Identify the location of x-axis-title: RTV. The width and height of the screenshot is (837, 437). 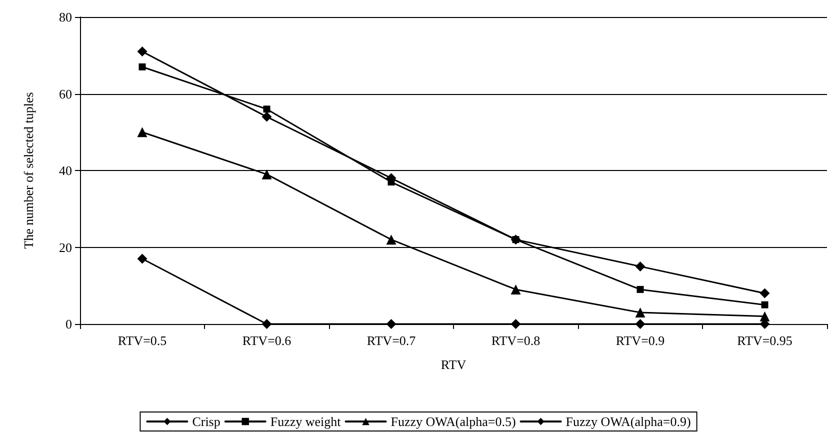
(453, 364).